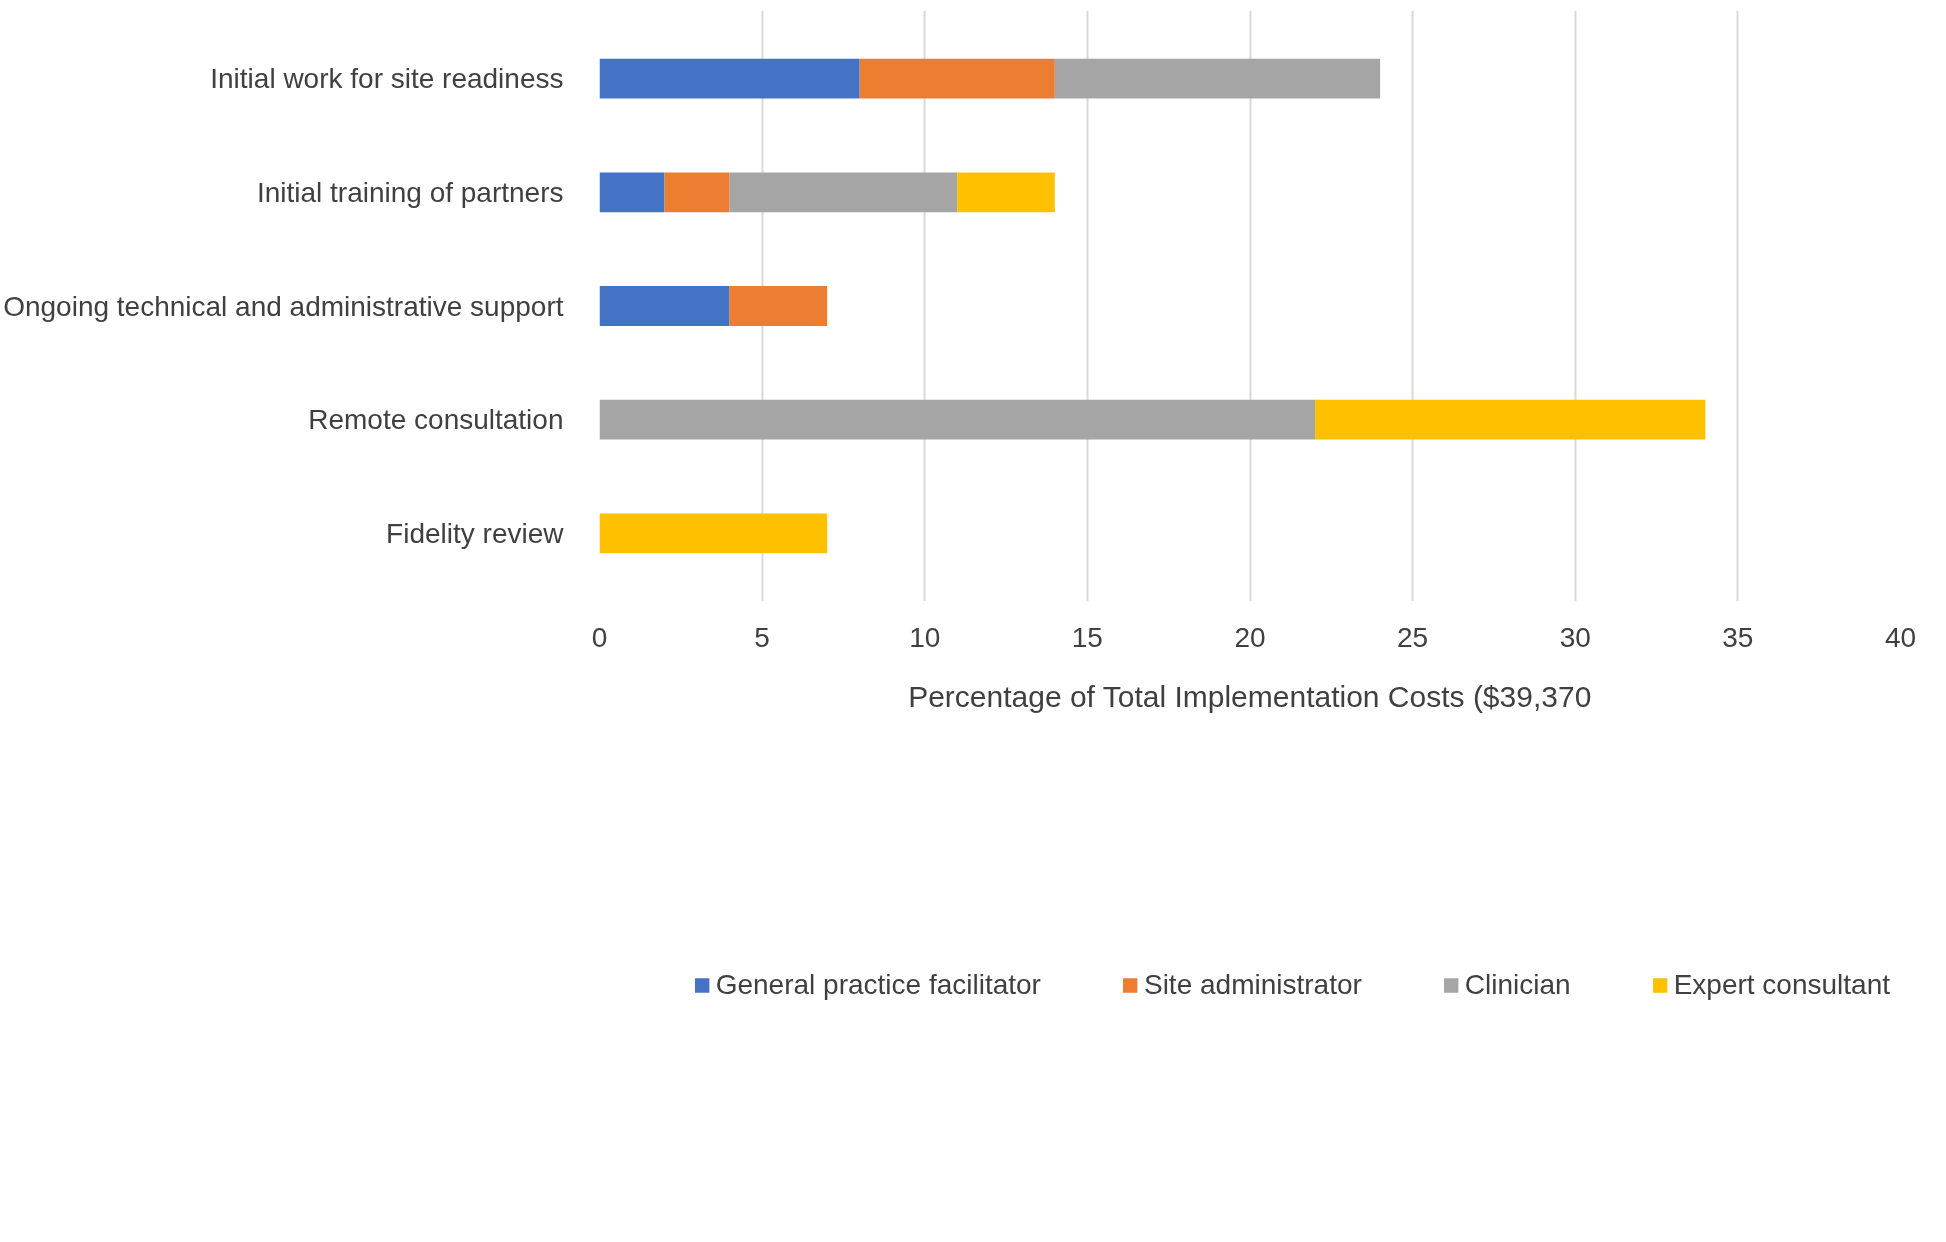 Image resolution: width=1946 pixels, height=1242 pixels. I want to click on x-tick-label: 40, so click(1900, 637).